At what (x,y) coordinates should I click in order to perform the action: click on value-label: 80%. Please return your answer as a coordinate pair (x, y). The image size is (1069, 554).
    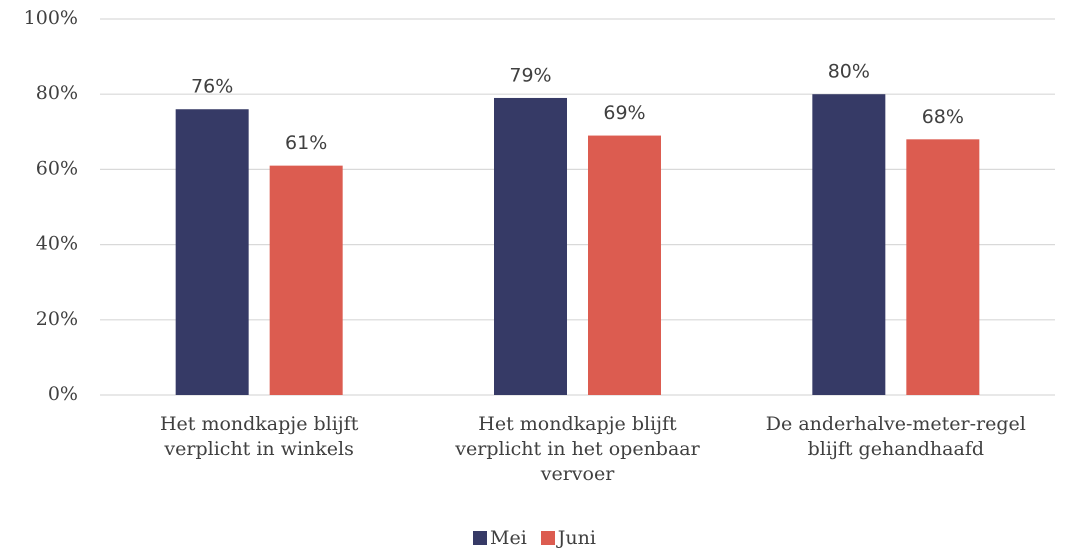
    Looking at the image, I should click on (849, 72).